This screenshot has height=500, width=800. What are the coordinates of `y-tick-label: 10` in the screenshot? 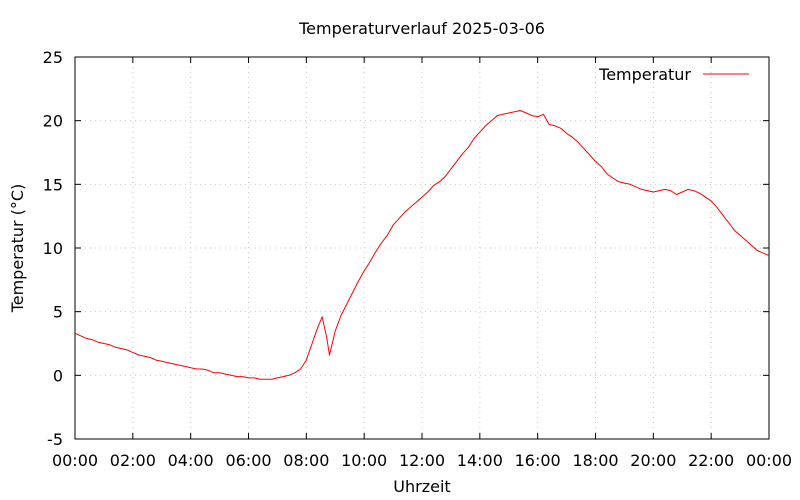 It's located at (53, 248).